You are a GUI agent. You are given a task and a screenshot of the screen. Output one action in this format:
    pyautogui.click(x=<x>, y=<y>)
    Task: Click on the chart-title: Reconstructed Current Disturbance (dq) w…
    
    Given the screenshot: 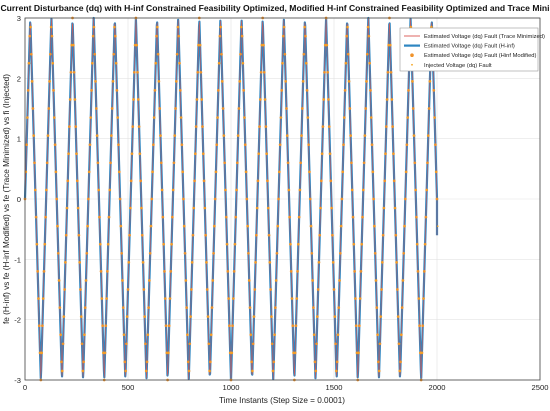 What is the action you would take?
    pyautogui.click(x=275, y=8)
    